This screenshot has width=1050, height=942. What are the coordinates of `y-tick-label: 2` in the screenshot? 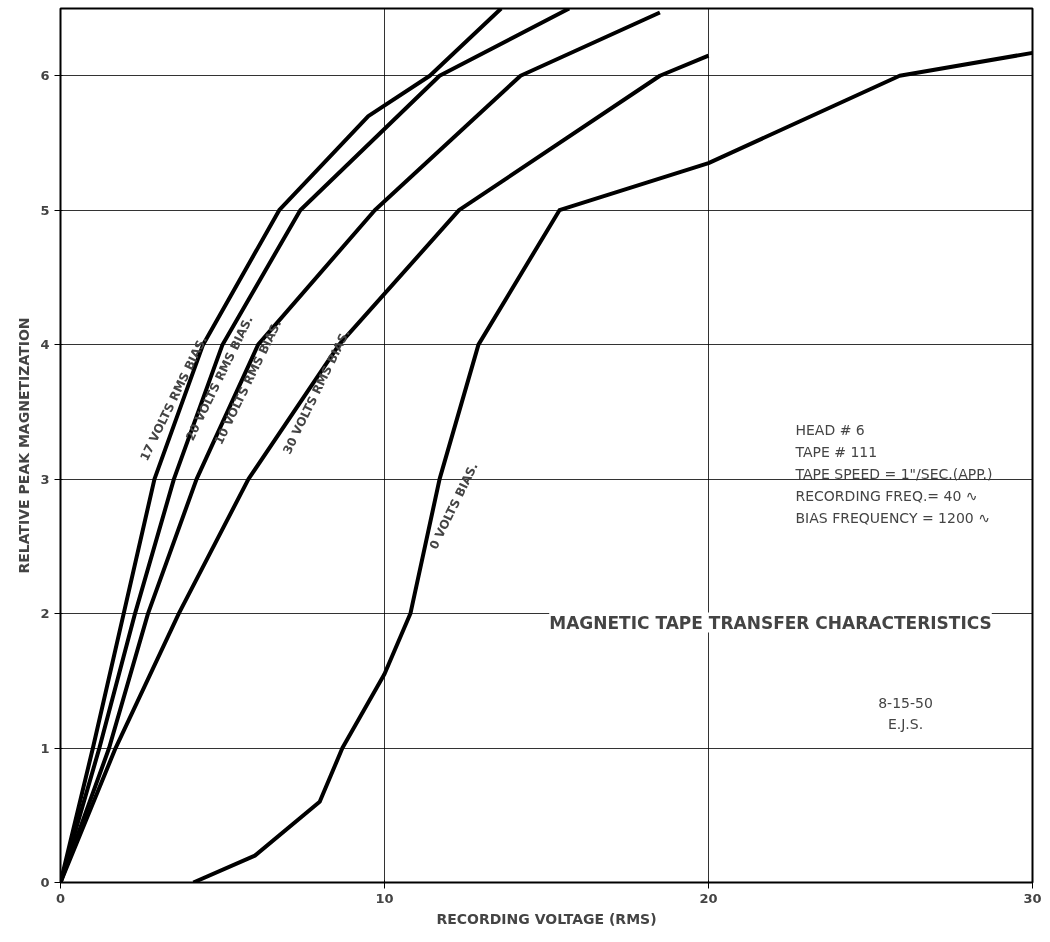 It's located at (45, 614).